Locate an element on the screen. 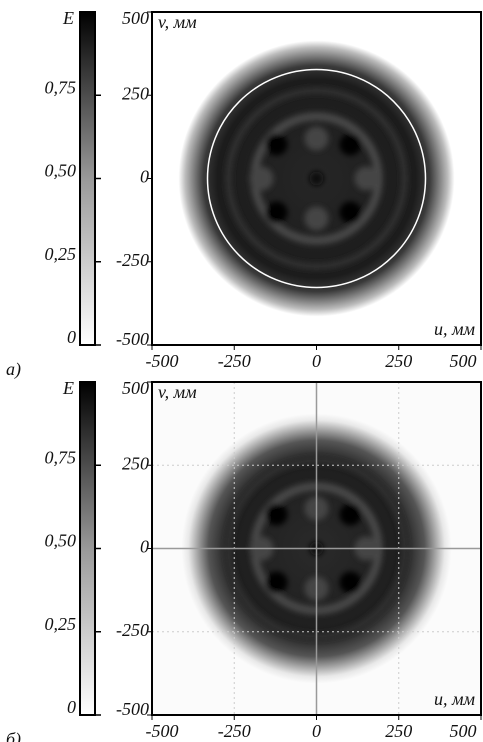  ring is located at coordinates (316, 178).